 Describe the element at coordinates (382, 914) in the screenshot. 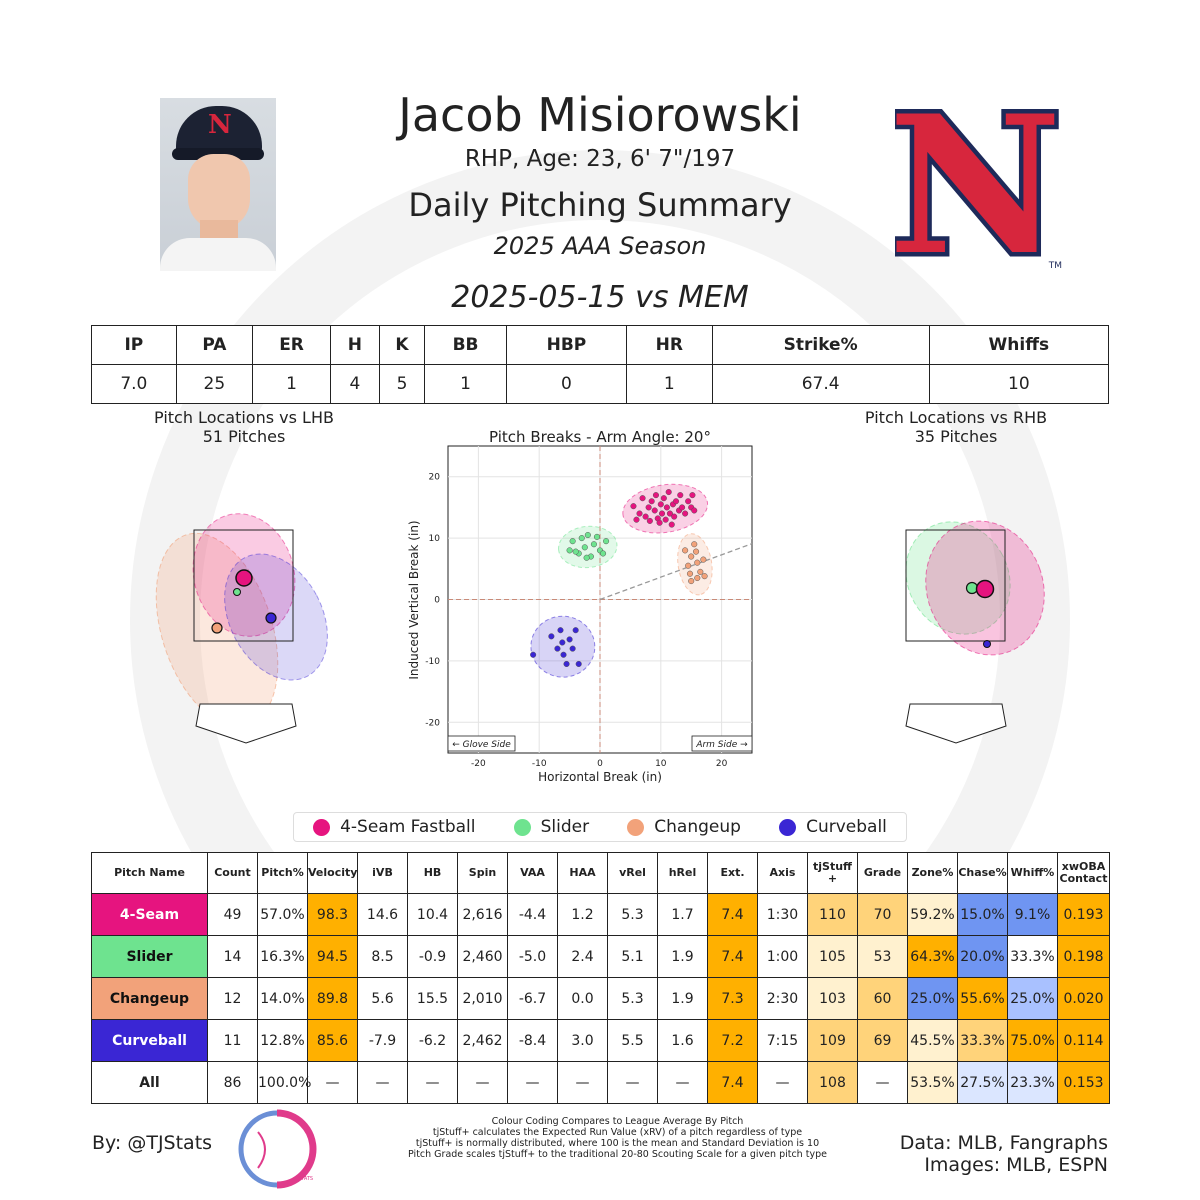

I see `table-cell: 14.6` at that location.